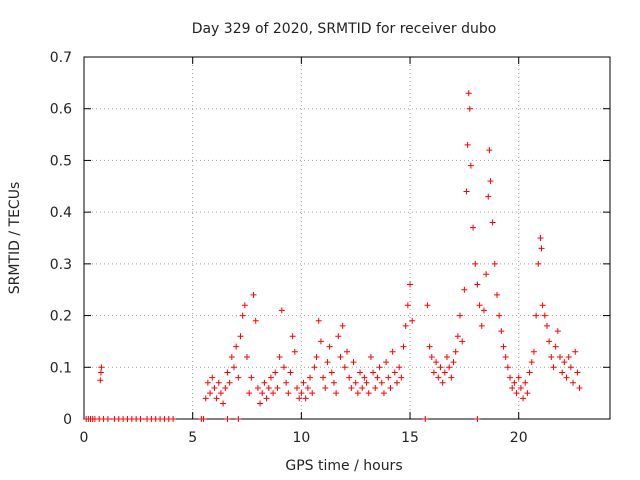 This screenshot has width=640, height=480. Describe the element at coordinates (61, 368) in the screenshot. I see `y-tick-label: 0.1` at that location.